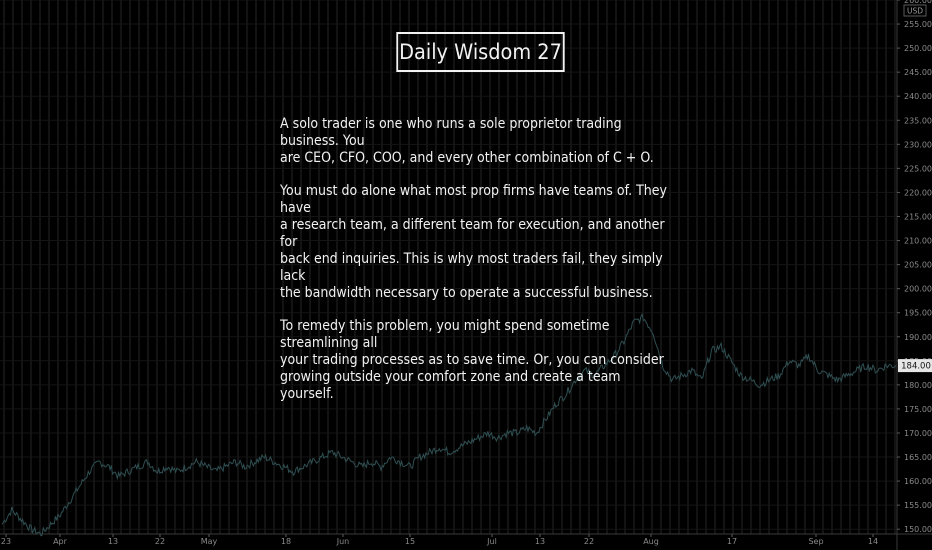 The width and height of the screenshot is (932, 550). I want to click on x-tick-label: 14, so click(873, 541).